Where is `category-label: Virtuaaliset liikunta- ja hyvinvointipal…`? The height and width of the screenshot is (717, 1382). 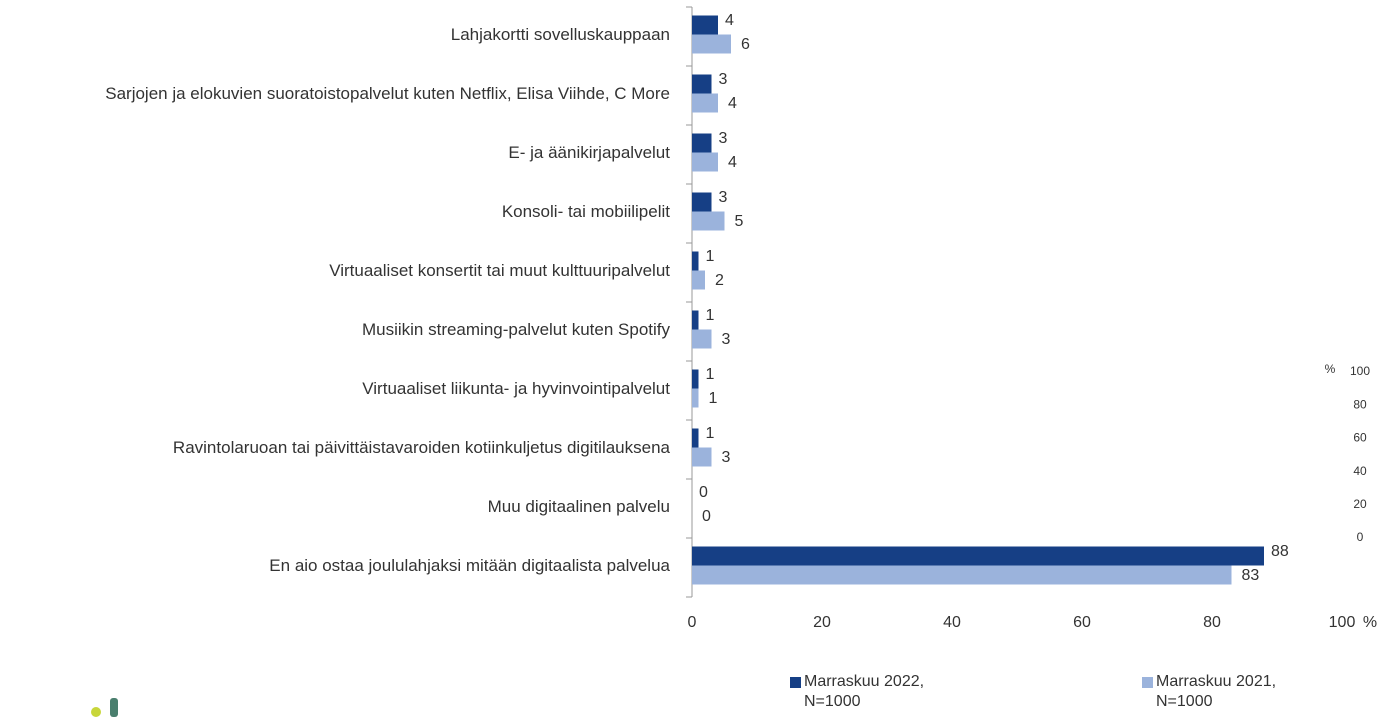 category-label: Virtuaaliset liikunta- ja hyvinvointipal… is located at coordinates (516, 388).